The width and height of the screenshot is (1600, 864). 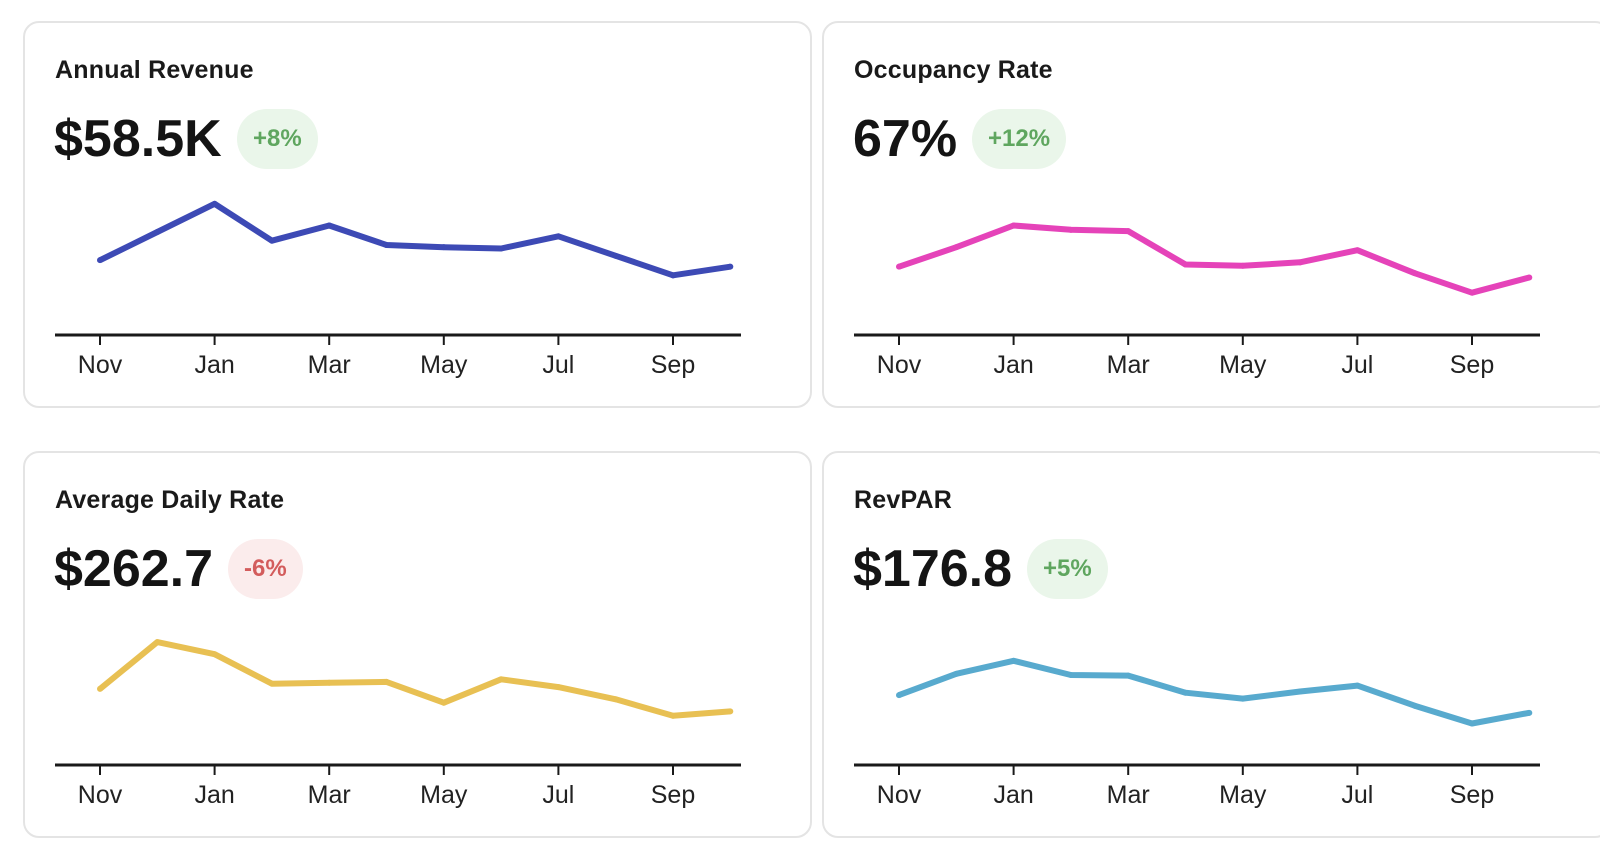 What do you see at coordinates (1067, 569) in the screenshot?
I see `change-badge: +5%` at bounding box center [1067, 569].